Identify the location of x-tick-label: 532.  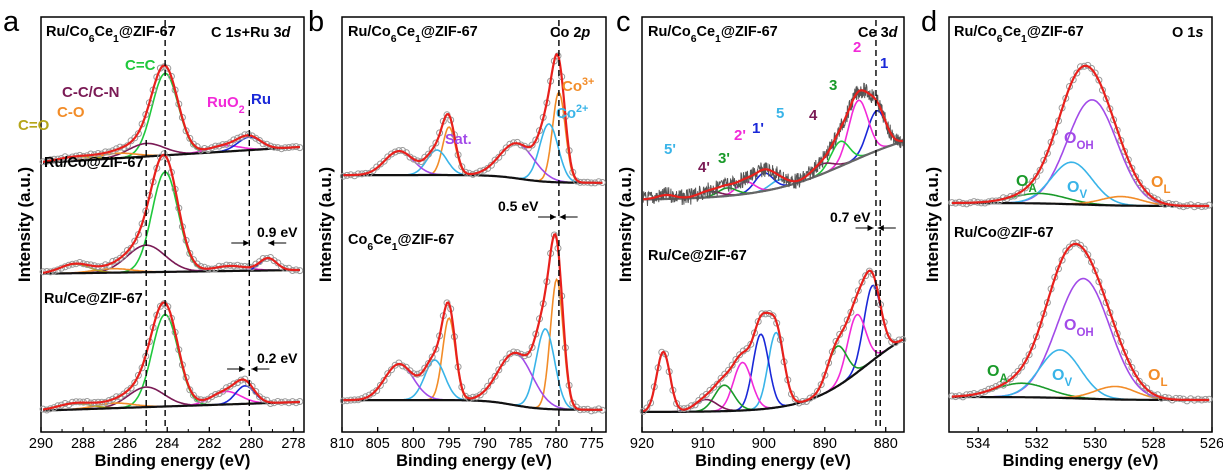
(1037, 444).